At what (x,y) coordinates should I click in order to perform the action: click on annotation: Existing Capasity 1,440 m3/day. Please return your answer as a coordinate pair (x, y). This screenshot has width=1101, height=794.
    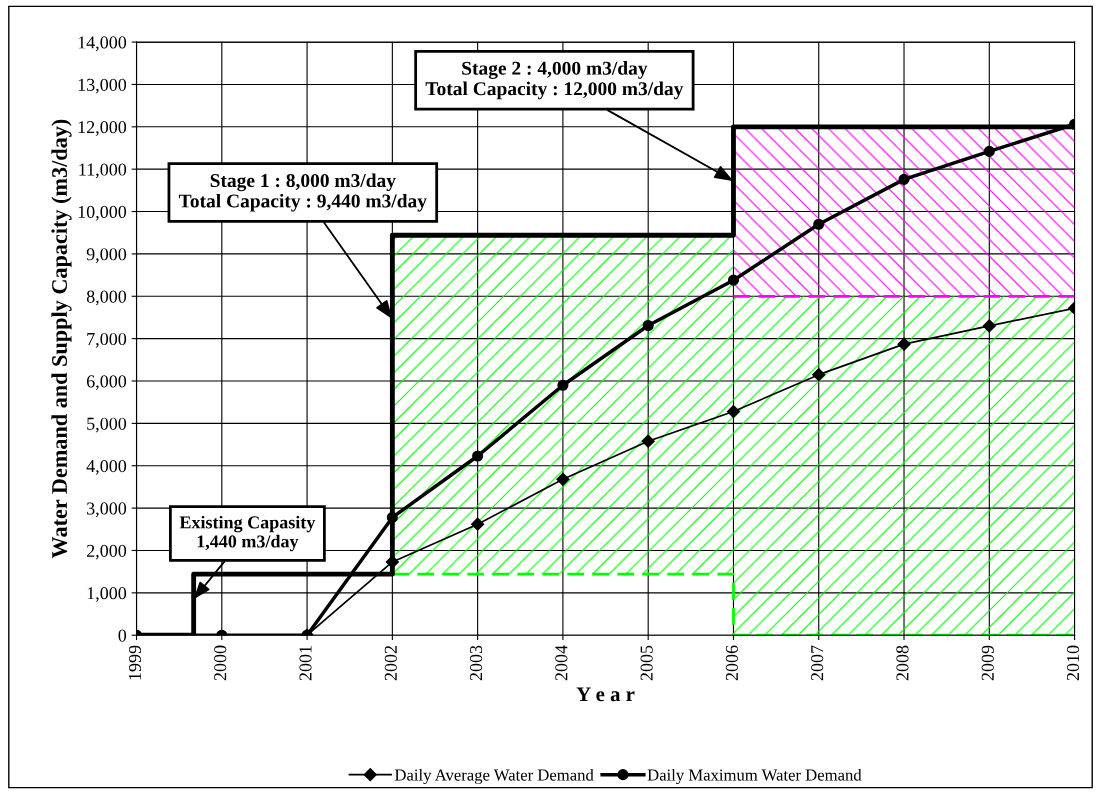
    Looking at the image, I should click on (247, 533).